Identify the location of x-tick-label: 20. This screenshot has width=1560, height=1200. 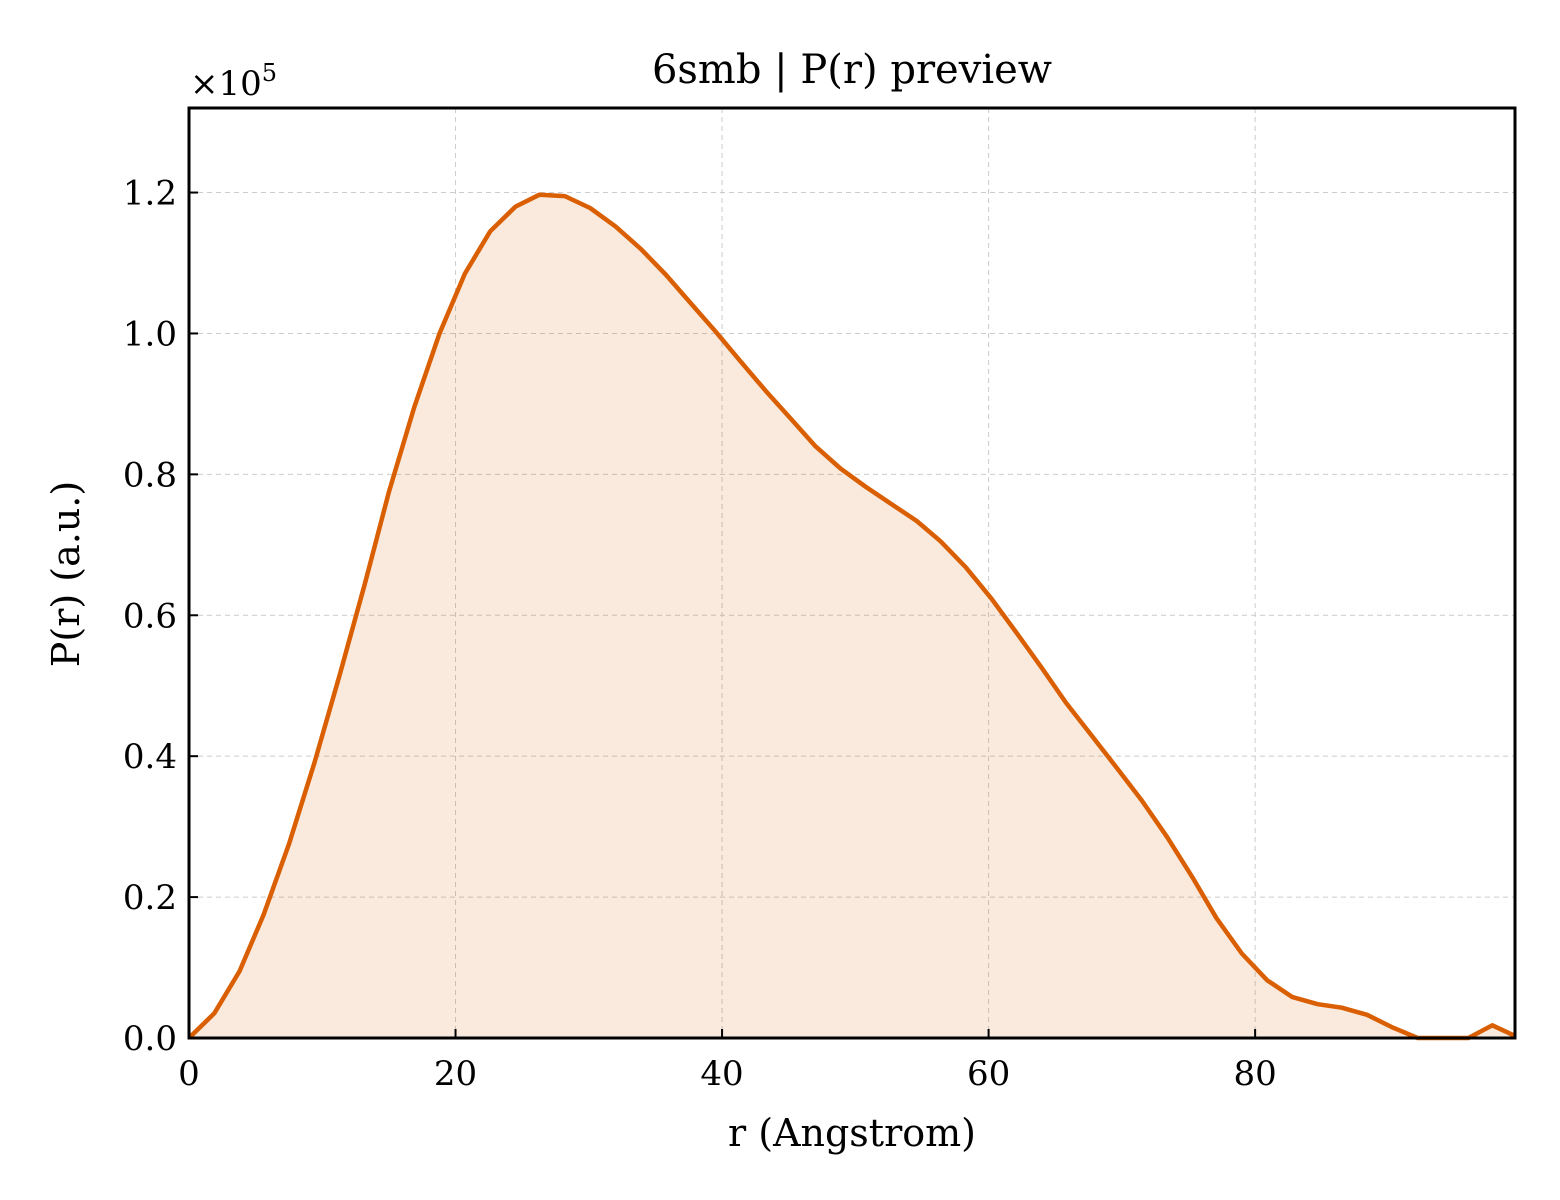
(455, 1074).